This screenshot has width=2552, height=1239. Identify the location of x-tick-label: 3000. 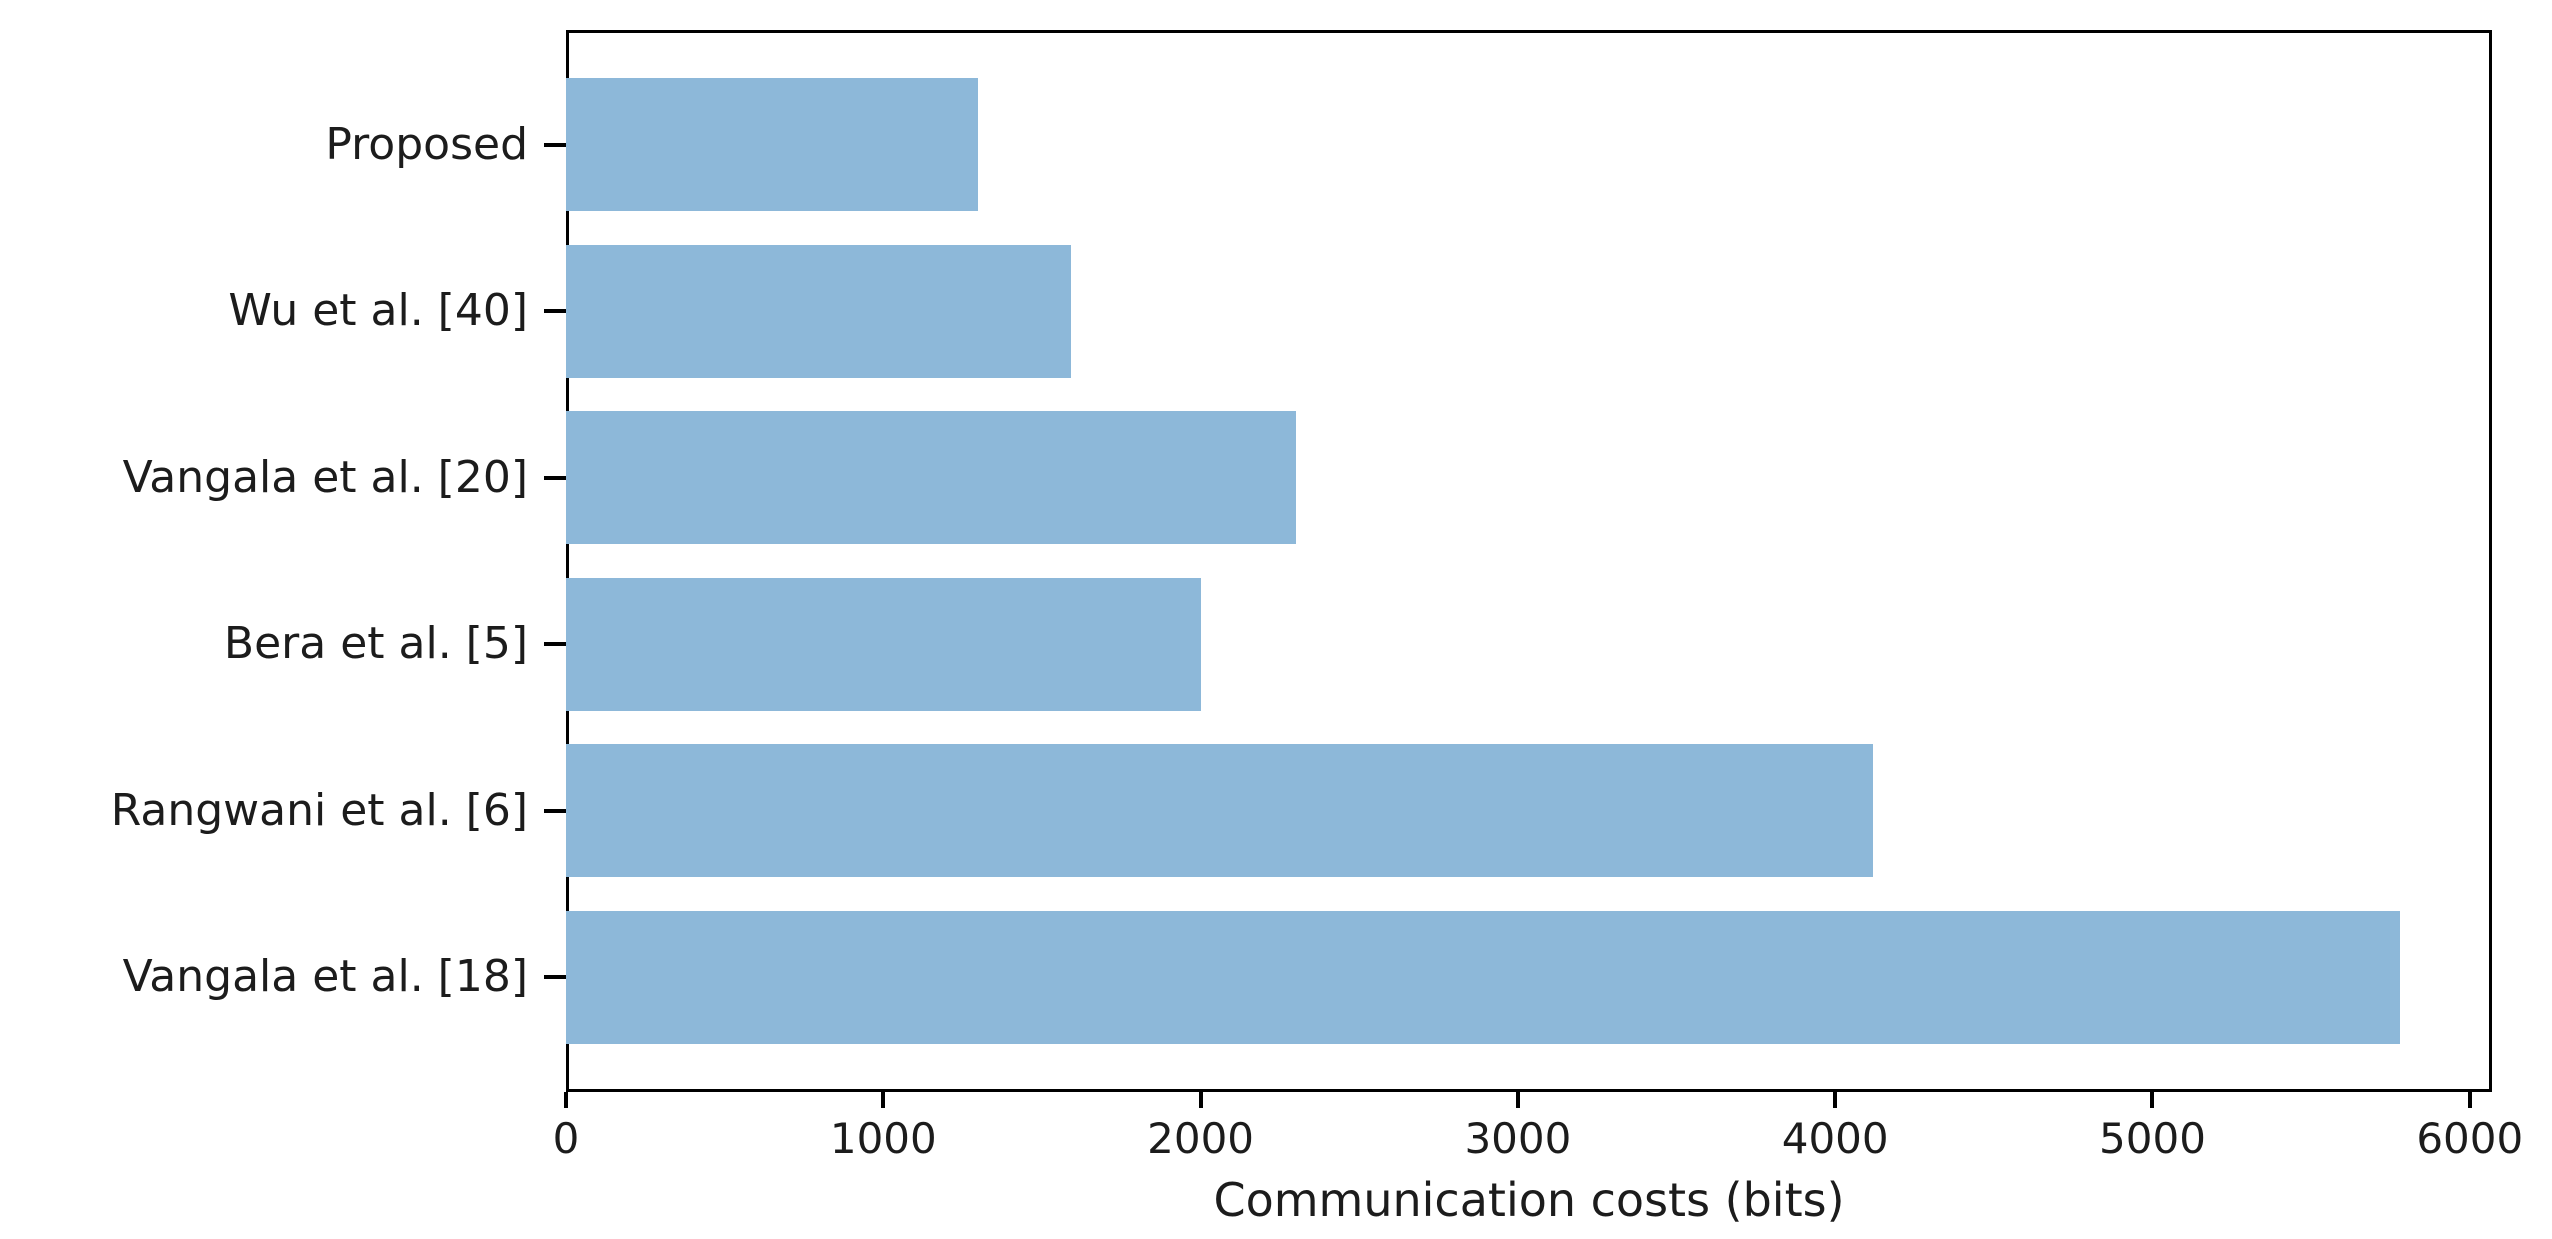
(1518, 1138).